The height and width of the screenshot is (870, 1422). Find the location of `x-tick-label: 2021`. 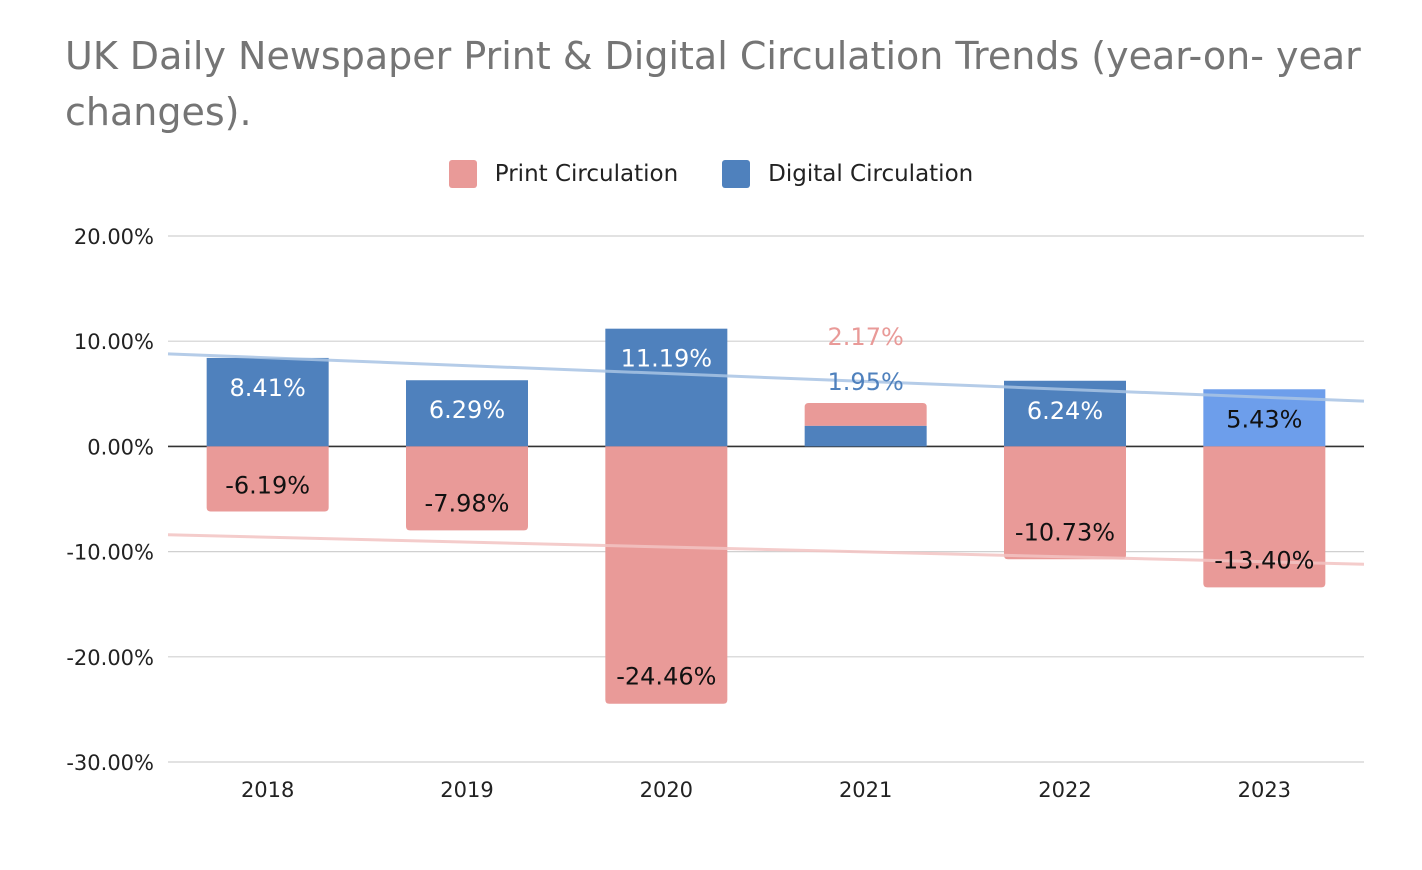

x-tick-label: 2021 is located at coordinates (865, 790).